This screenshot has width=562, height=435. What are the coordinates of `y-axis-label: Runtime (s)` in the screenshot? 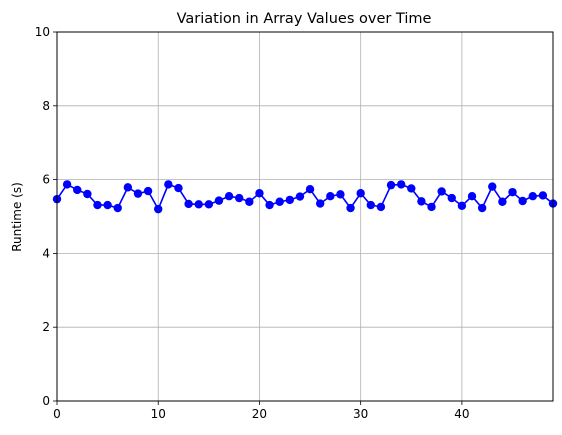 It's located at (17, 217).